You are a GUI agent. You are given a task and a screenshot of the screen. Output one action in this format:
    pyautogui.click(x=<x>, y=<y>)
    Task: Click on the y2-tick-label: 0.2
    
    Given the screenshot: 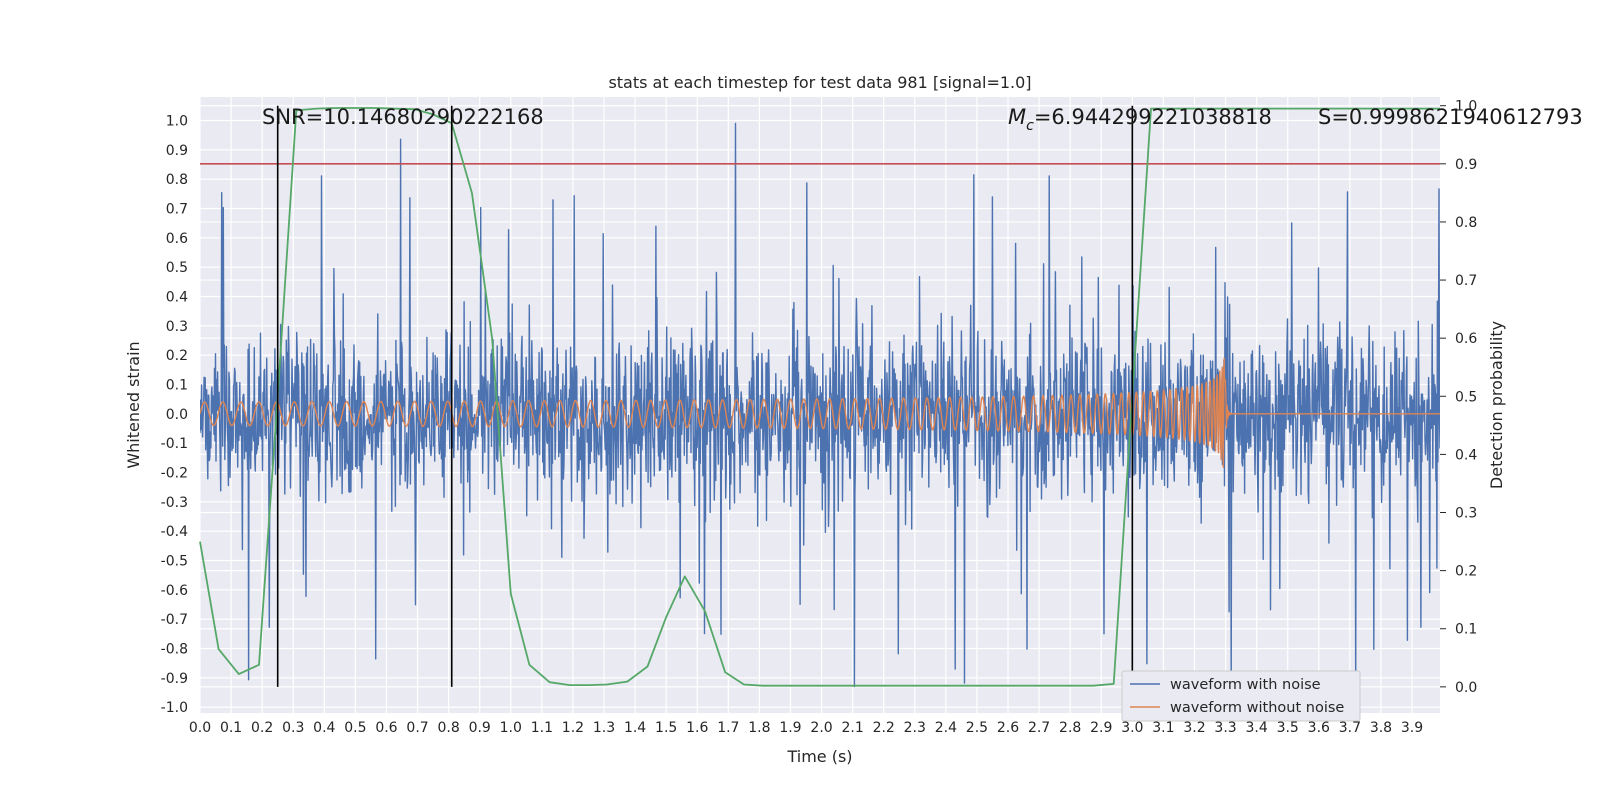 What is the action you would take?
    pyautogui.click(x=1466, y=572)
    